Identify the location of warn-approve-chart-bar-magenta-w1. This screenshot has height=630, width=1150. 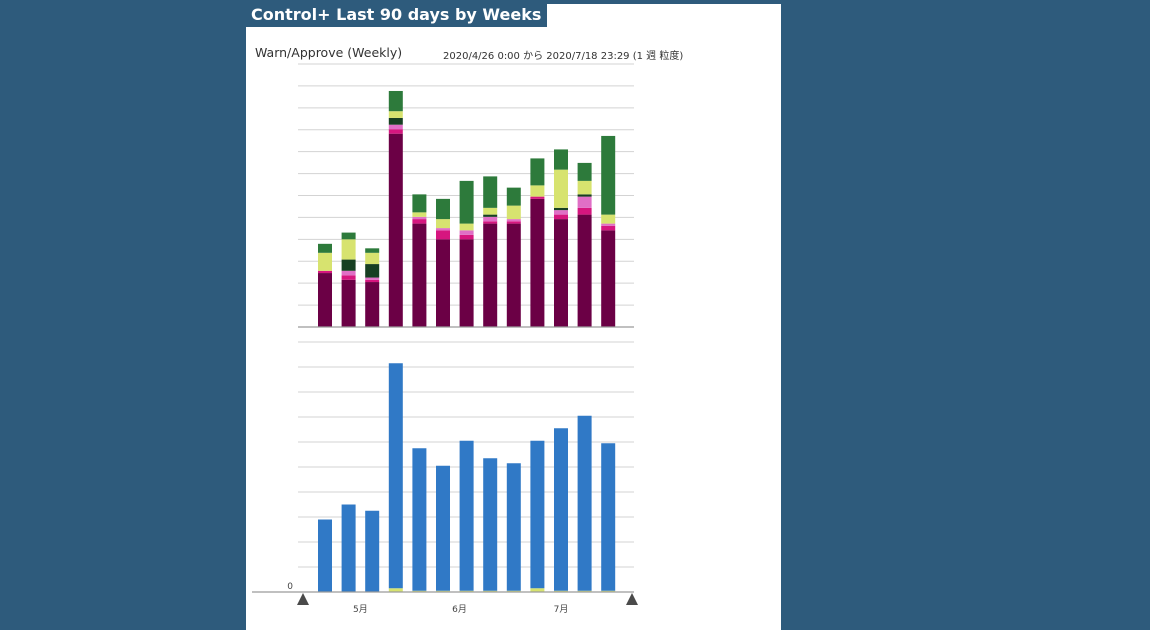
(325, 272).